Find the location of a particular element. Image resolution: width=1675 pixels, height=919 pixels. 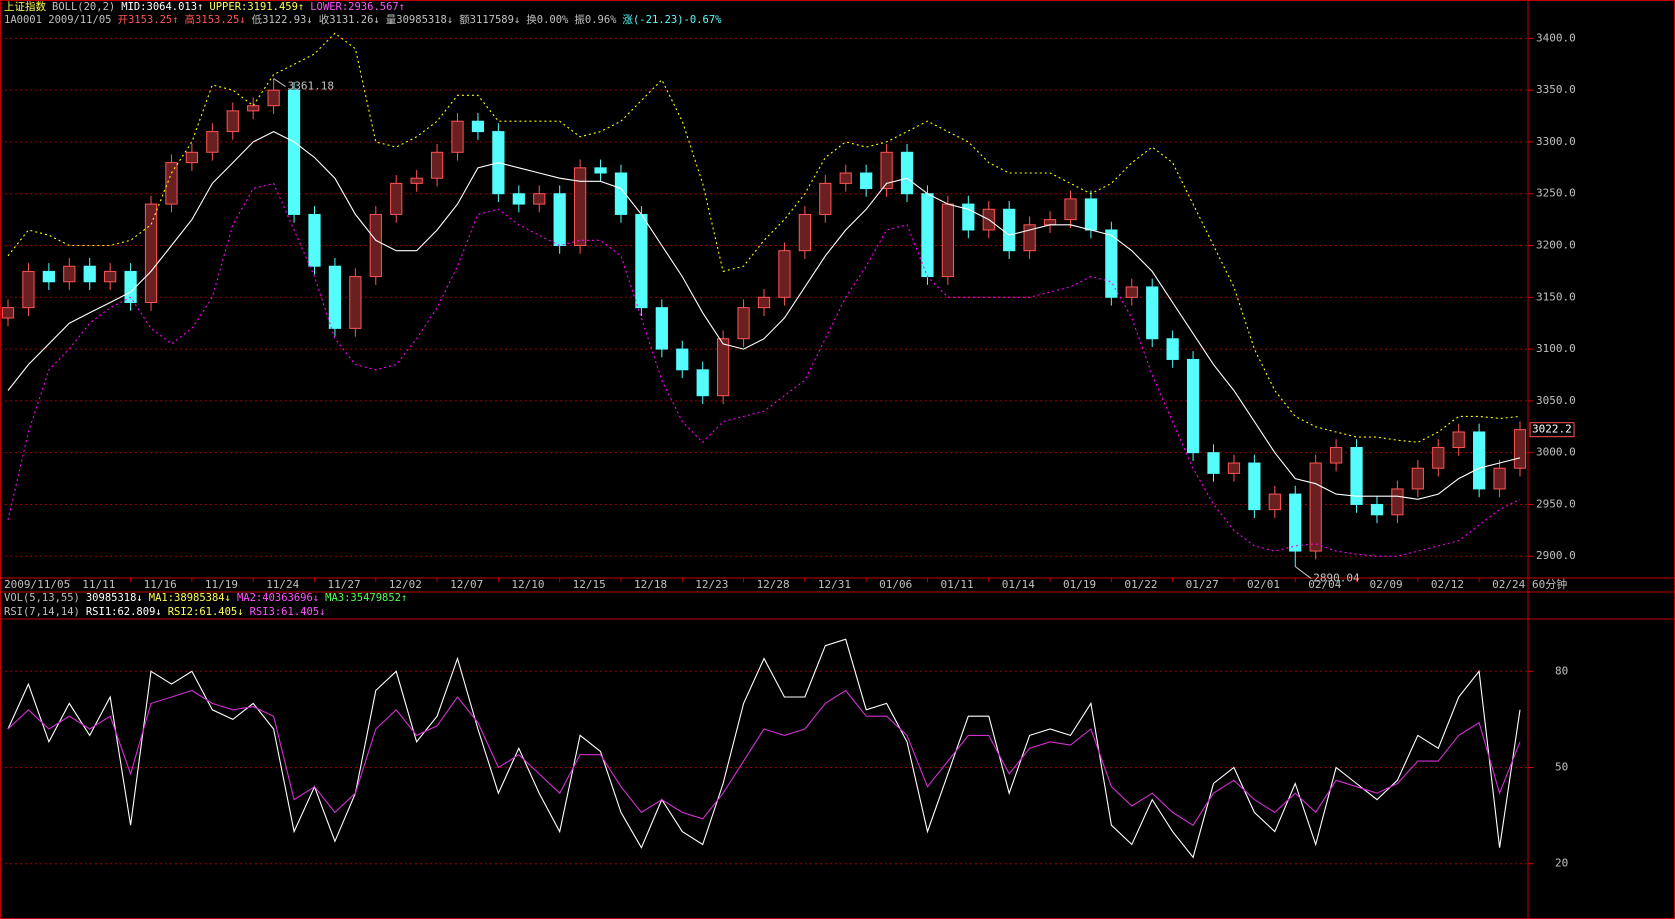

header-item: RSI(7,14,14) is located at coordinates (42, 612).